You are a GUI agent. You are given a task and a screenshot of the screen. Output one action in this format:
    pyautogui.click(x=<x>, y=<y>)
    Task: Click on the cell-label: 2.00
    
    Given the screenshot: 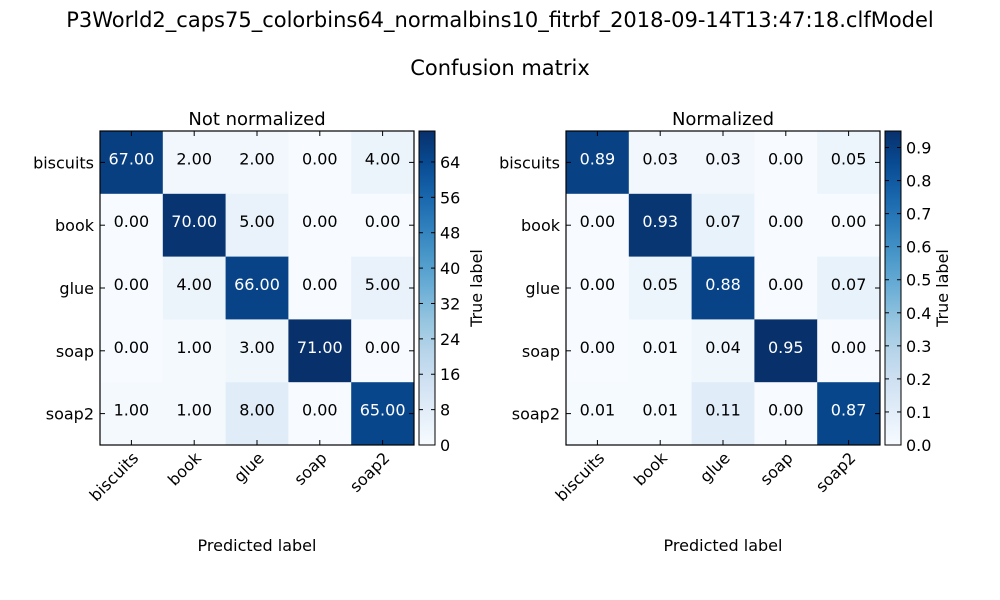 What is the action you would take?
    pyautogui.click(x=194, y=158)
    